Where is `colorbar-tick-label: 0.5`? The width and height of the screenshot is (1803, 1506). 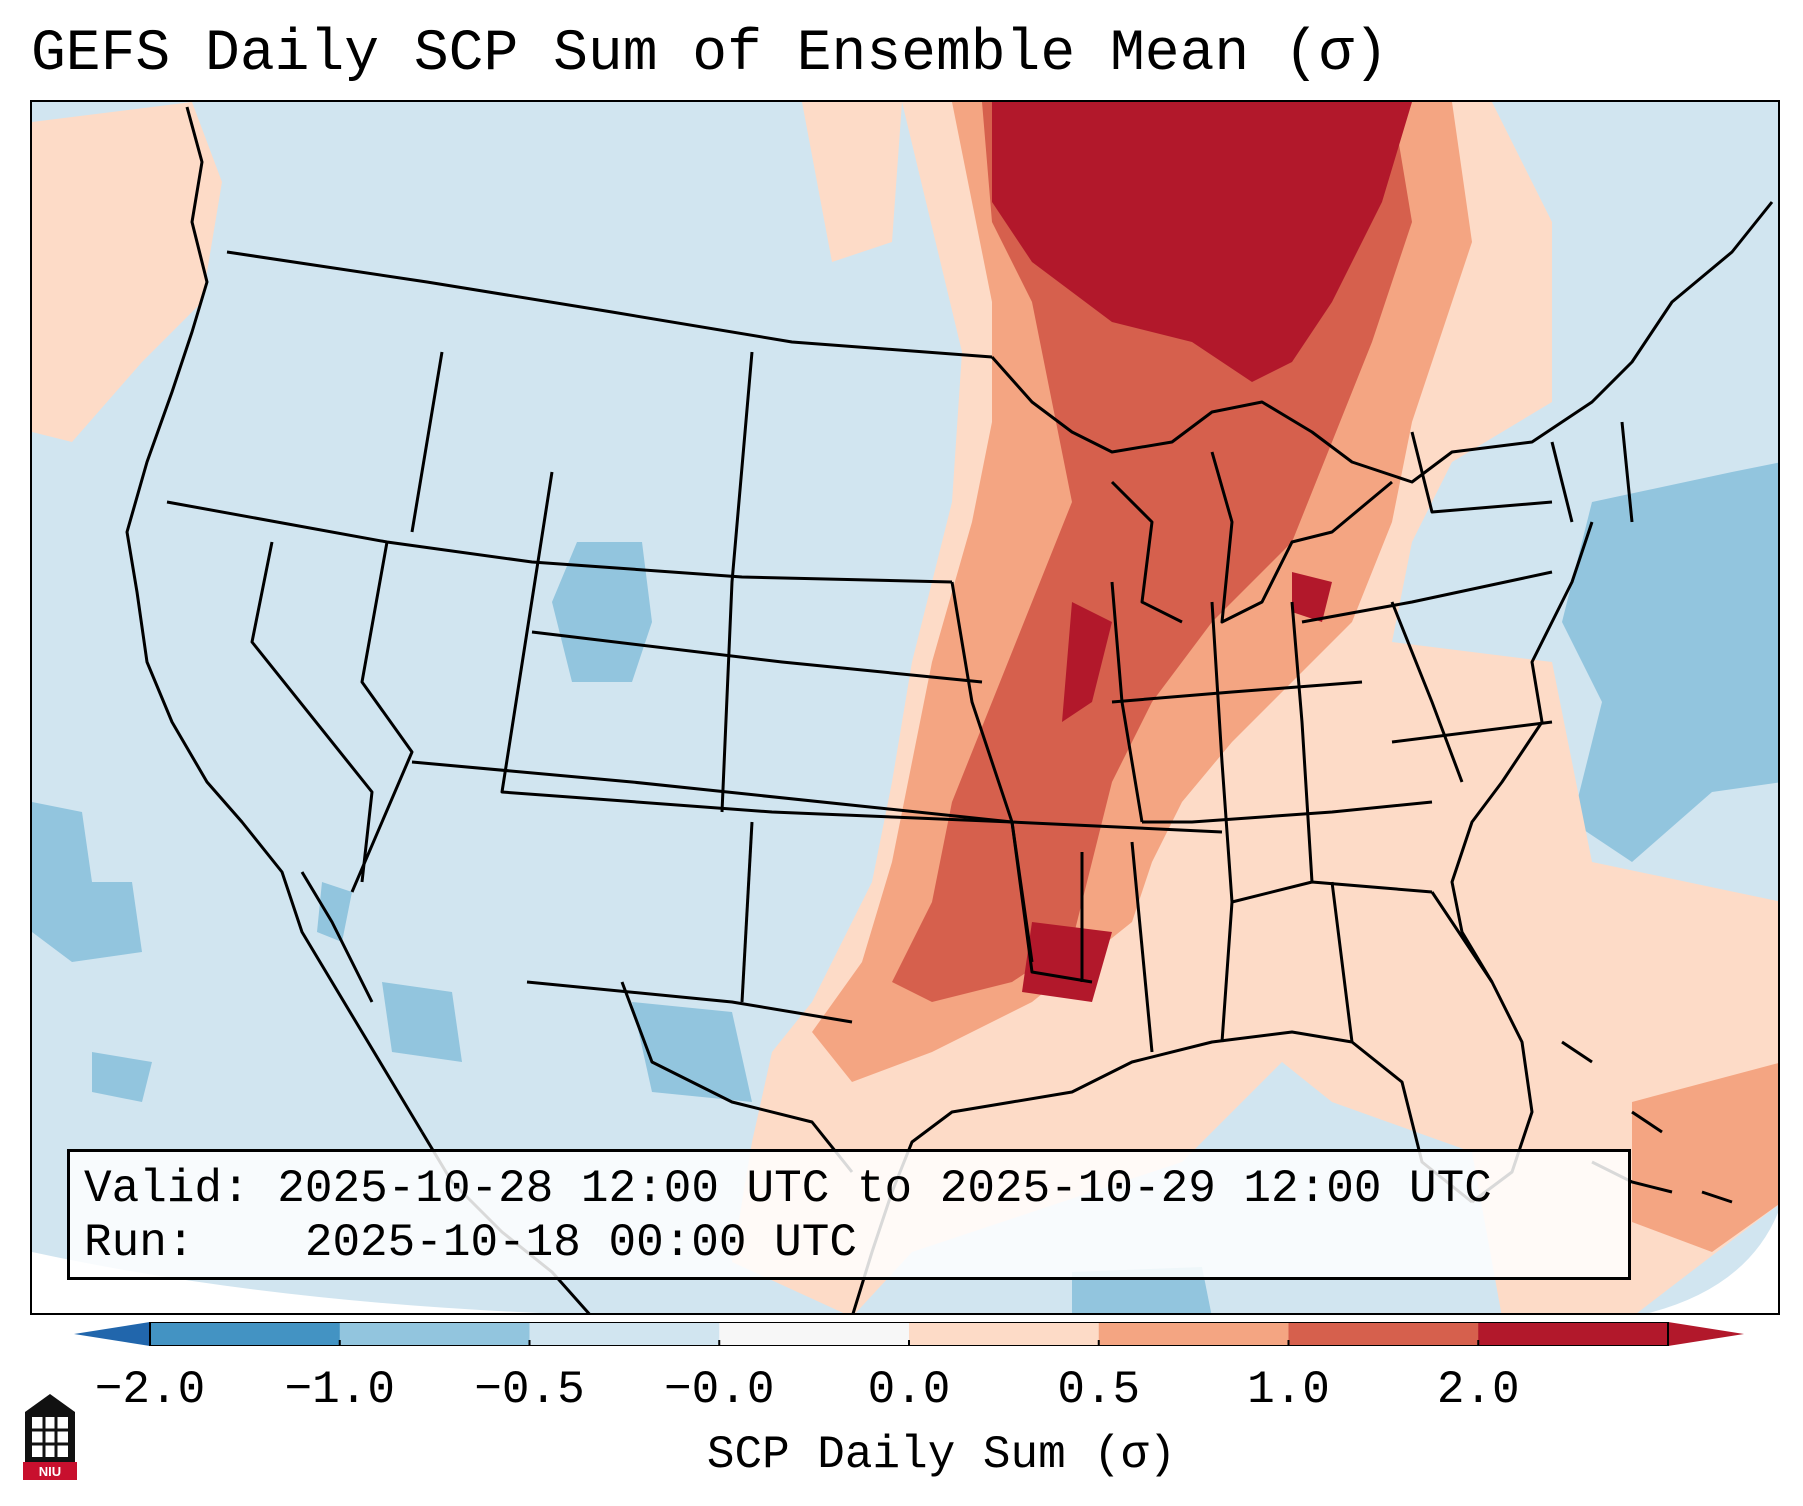
colorbar-tick-label: 0.5 is located at coordinates (1099, 1390).